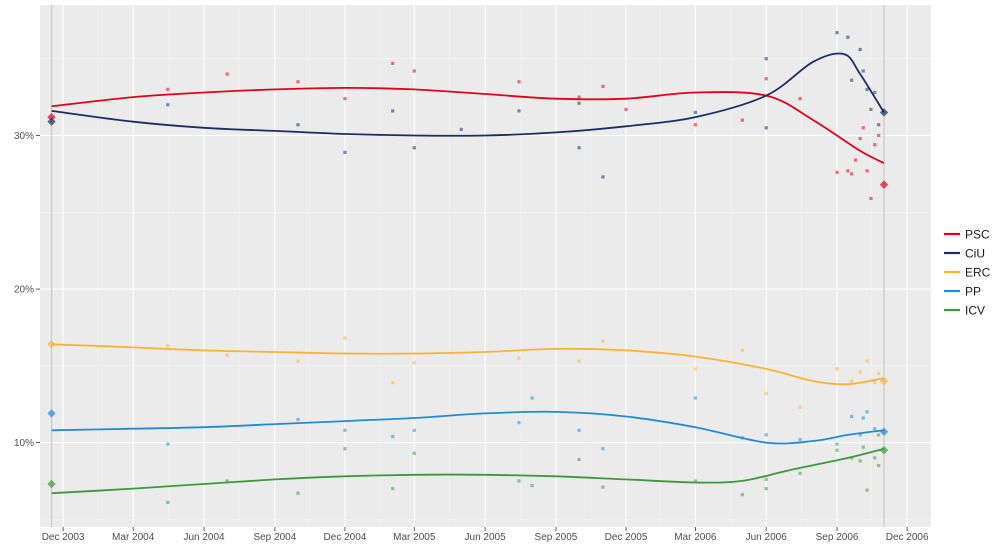  I want to click on y-tick-label: 10%, so click(24, 443).